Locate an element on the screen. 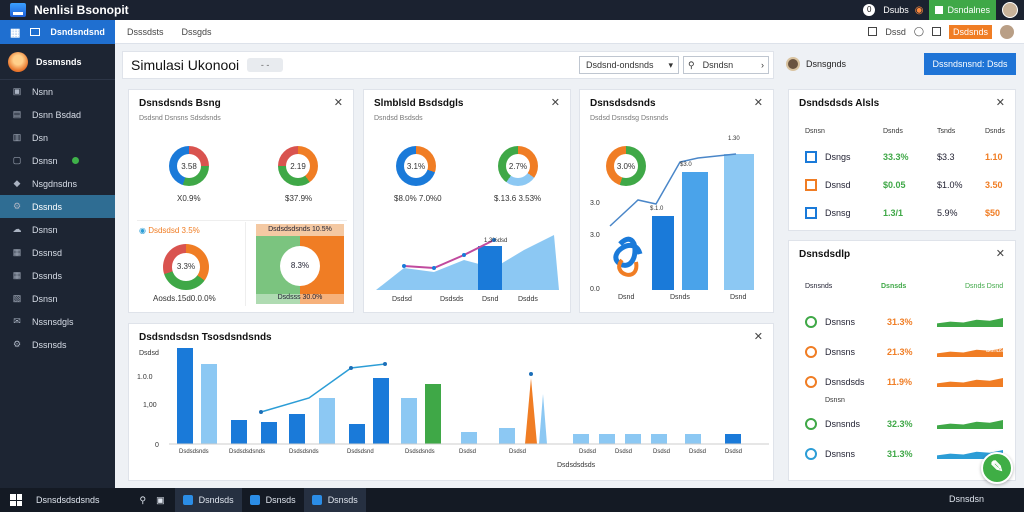 The height and width of the screenshot is (512, 1024). x-label: Dsdsdsnds is located at coordinates (420, 452).